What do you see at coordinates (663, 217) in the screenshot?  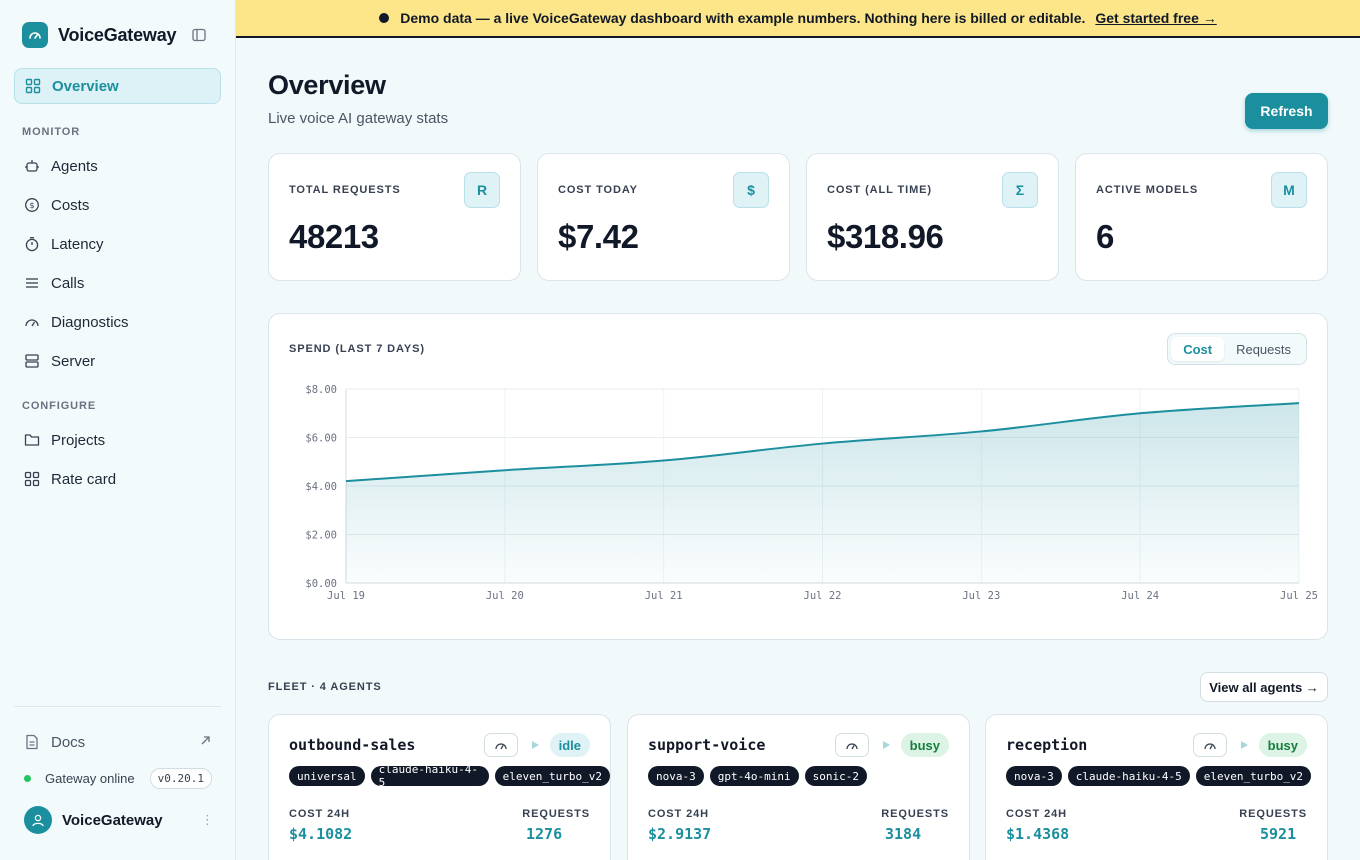 I see `stat-card-cost-today: COST TODAY $ $7.42` at bounding box center [663, 217].